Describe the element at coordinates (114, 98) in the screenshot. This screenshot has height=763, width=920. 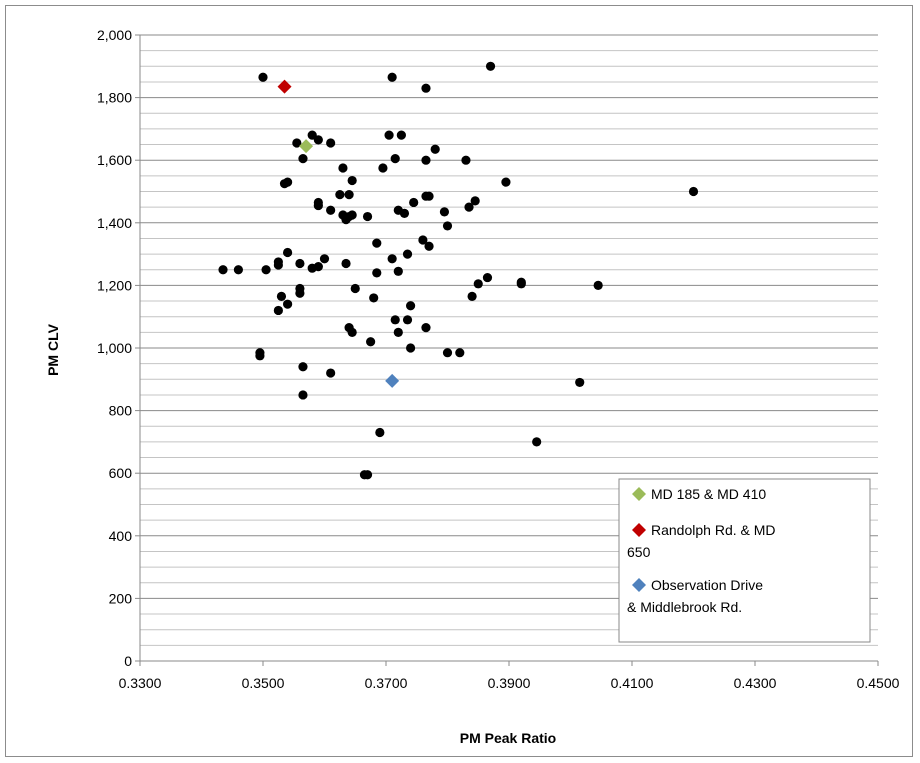
I see `y-tick-label: 1,800` at that location.